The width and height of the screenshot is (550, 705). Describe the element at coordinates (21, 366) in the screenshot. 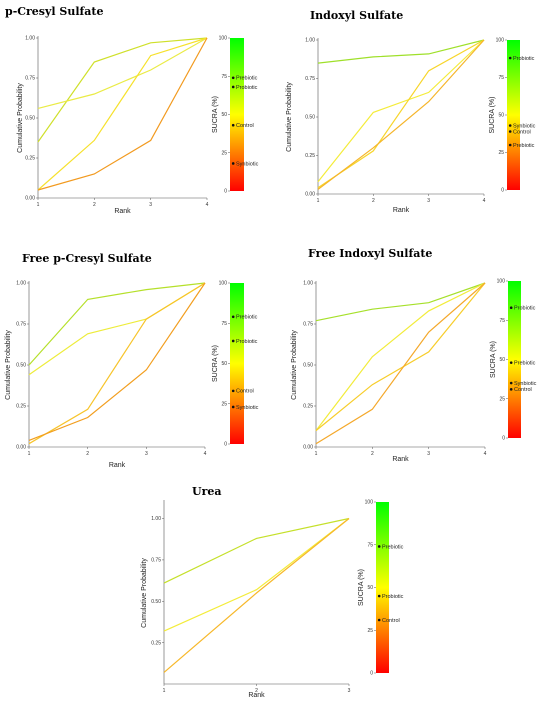

I see `y-tick-label: 0.50` at that location.